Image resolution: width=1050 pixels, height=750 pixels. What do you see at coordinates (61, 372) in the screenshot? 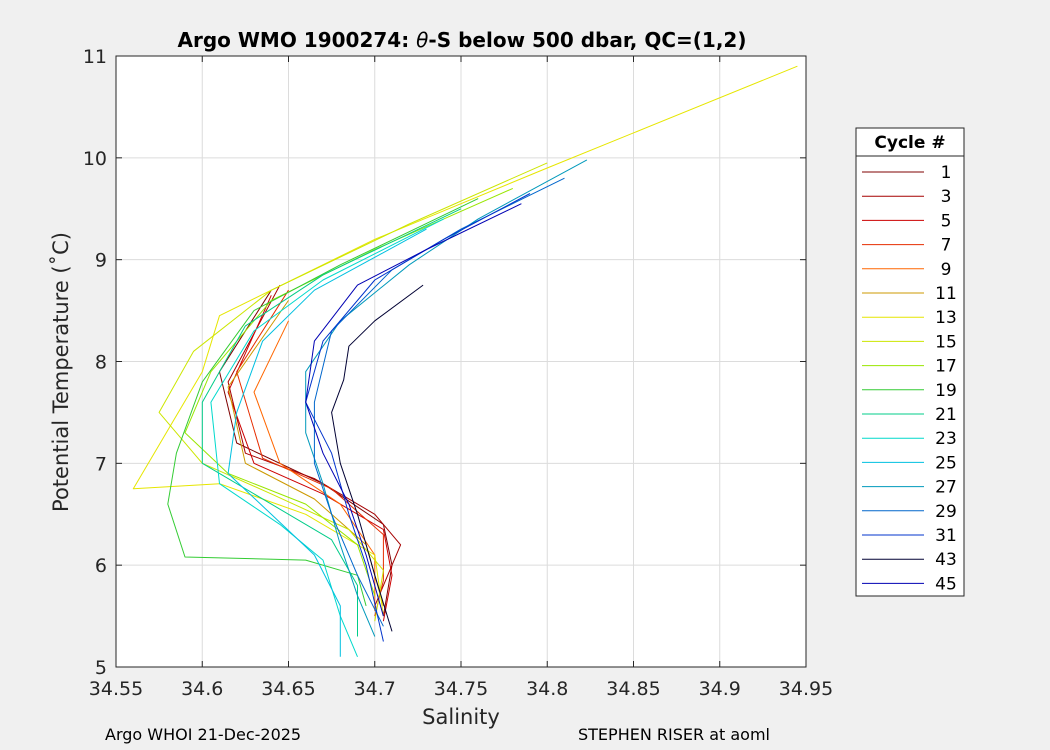
I see `y-axis-label: Potential Temperature (˚C)` at bounding box center [61, 372].